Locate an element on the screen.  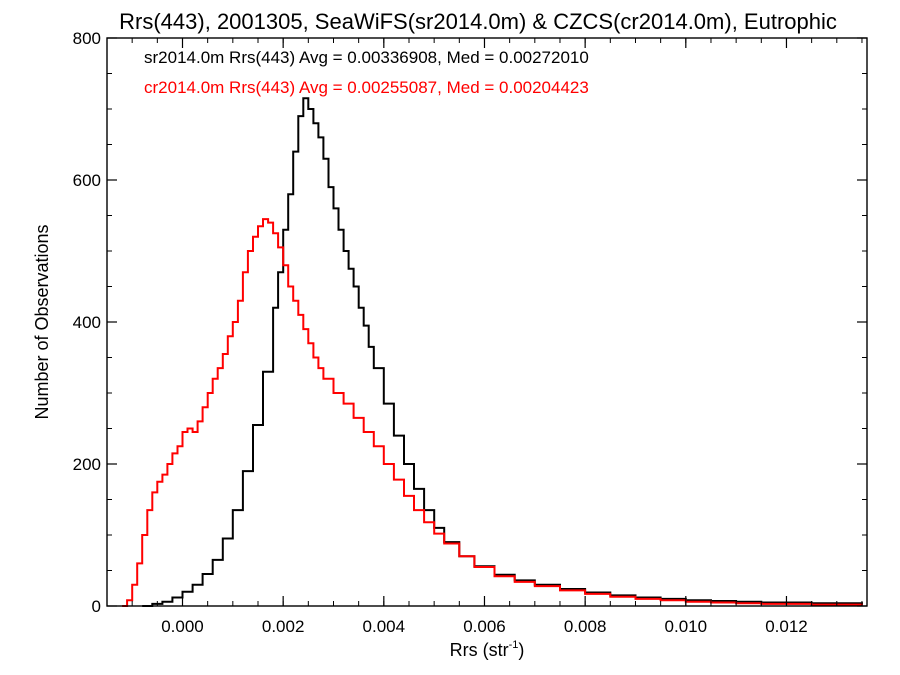
y-tick-label: 800 is located at coordinates (87, 38).